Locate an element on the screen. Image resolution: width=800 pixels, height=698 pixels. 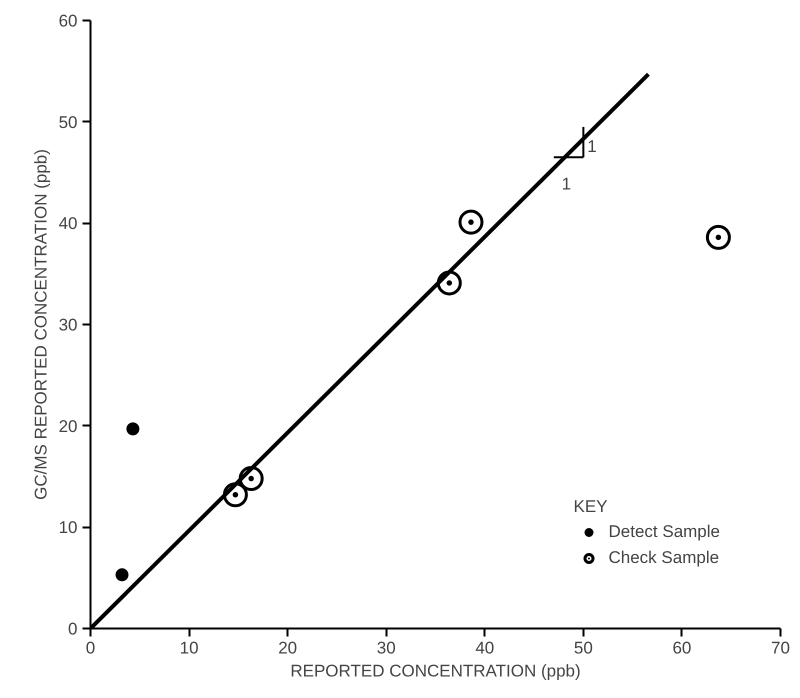
y-tick-label: 10 is located at coordinates (68, 528).